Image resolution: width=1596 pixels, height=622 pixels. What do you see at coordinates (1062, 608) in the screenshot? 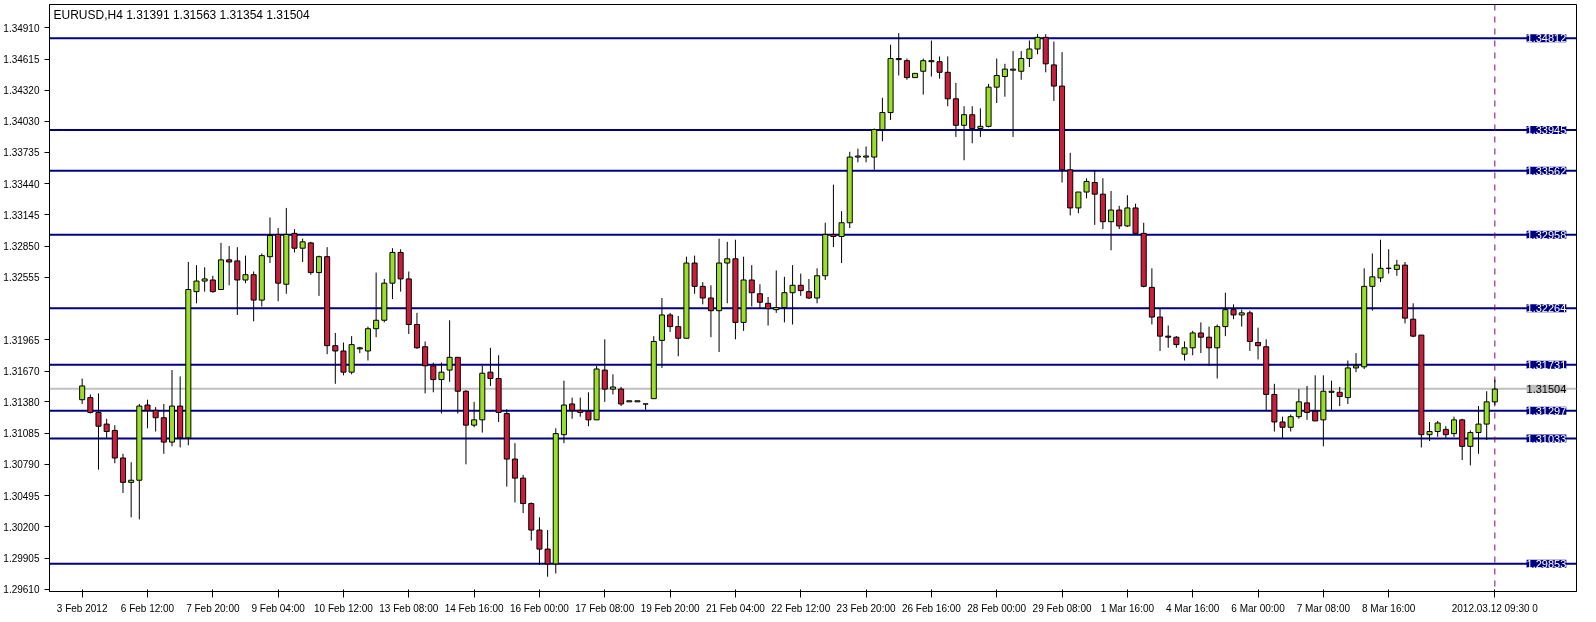
I see `x-tick-label: 29 Feb 08:00` at bounding box center [1062, 608].